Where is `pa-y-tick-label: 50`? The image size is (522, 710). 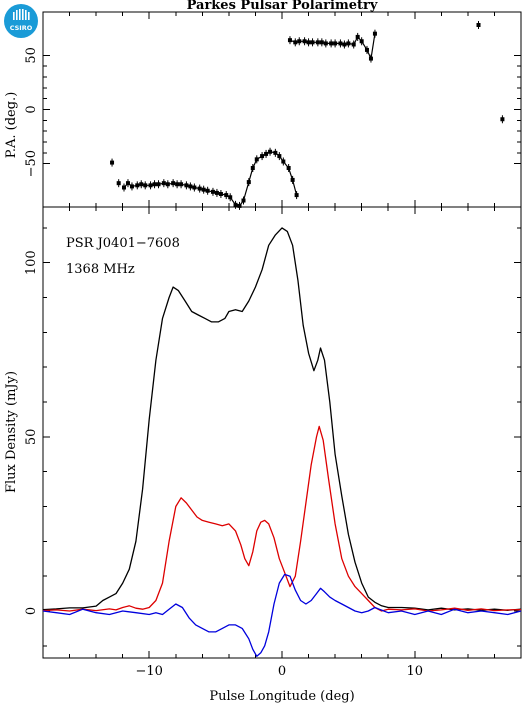 pa-y-tick-label: 50 is located at coordinates (31, 55).